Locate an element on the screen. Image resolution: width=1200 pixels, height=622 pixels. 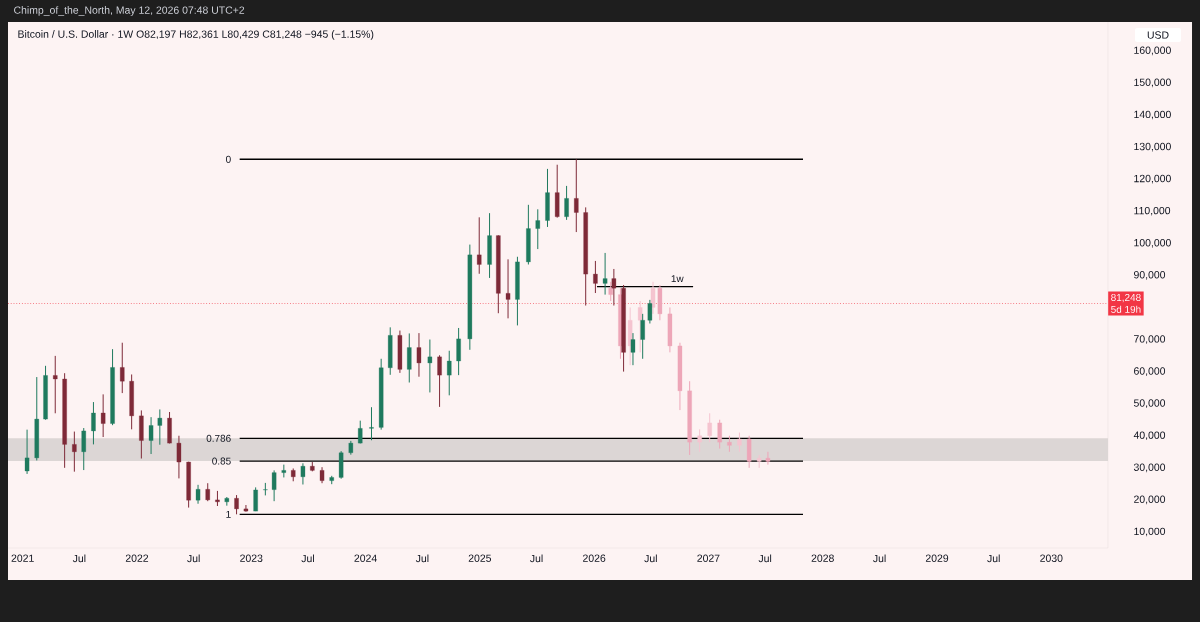
ref-line-label: 81,248 is located at coordinates (1126, 298).